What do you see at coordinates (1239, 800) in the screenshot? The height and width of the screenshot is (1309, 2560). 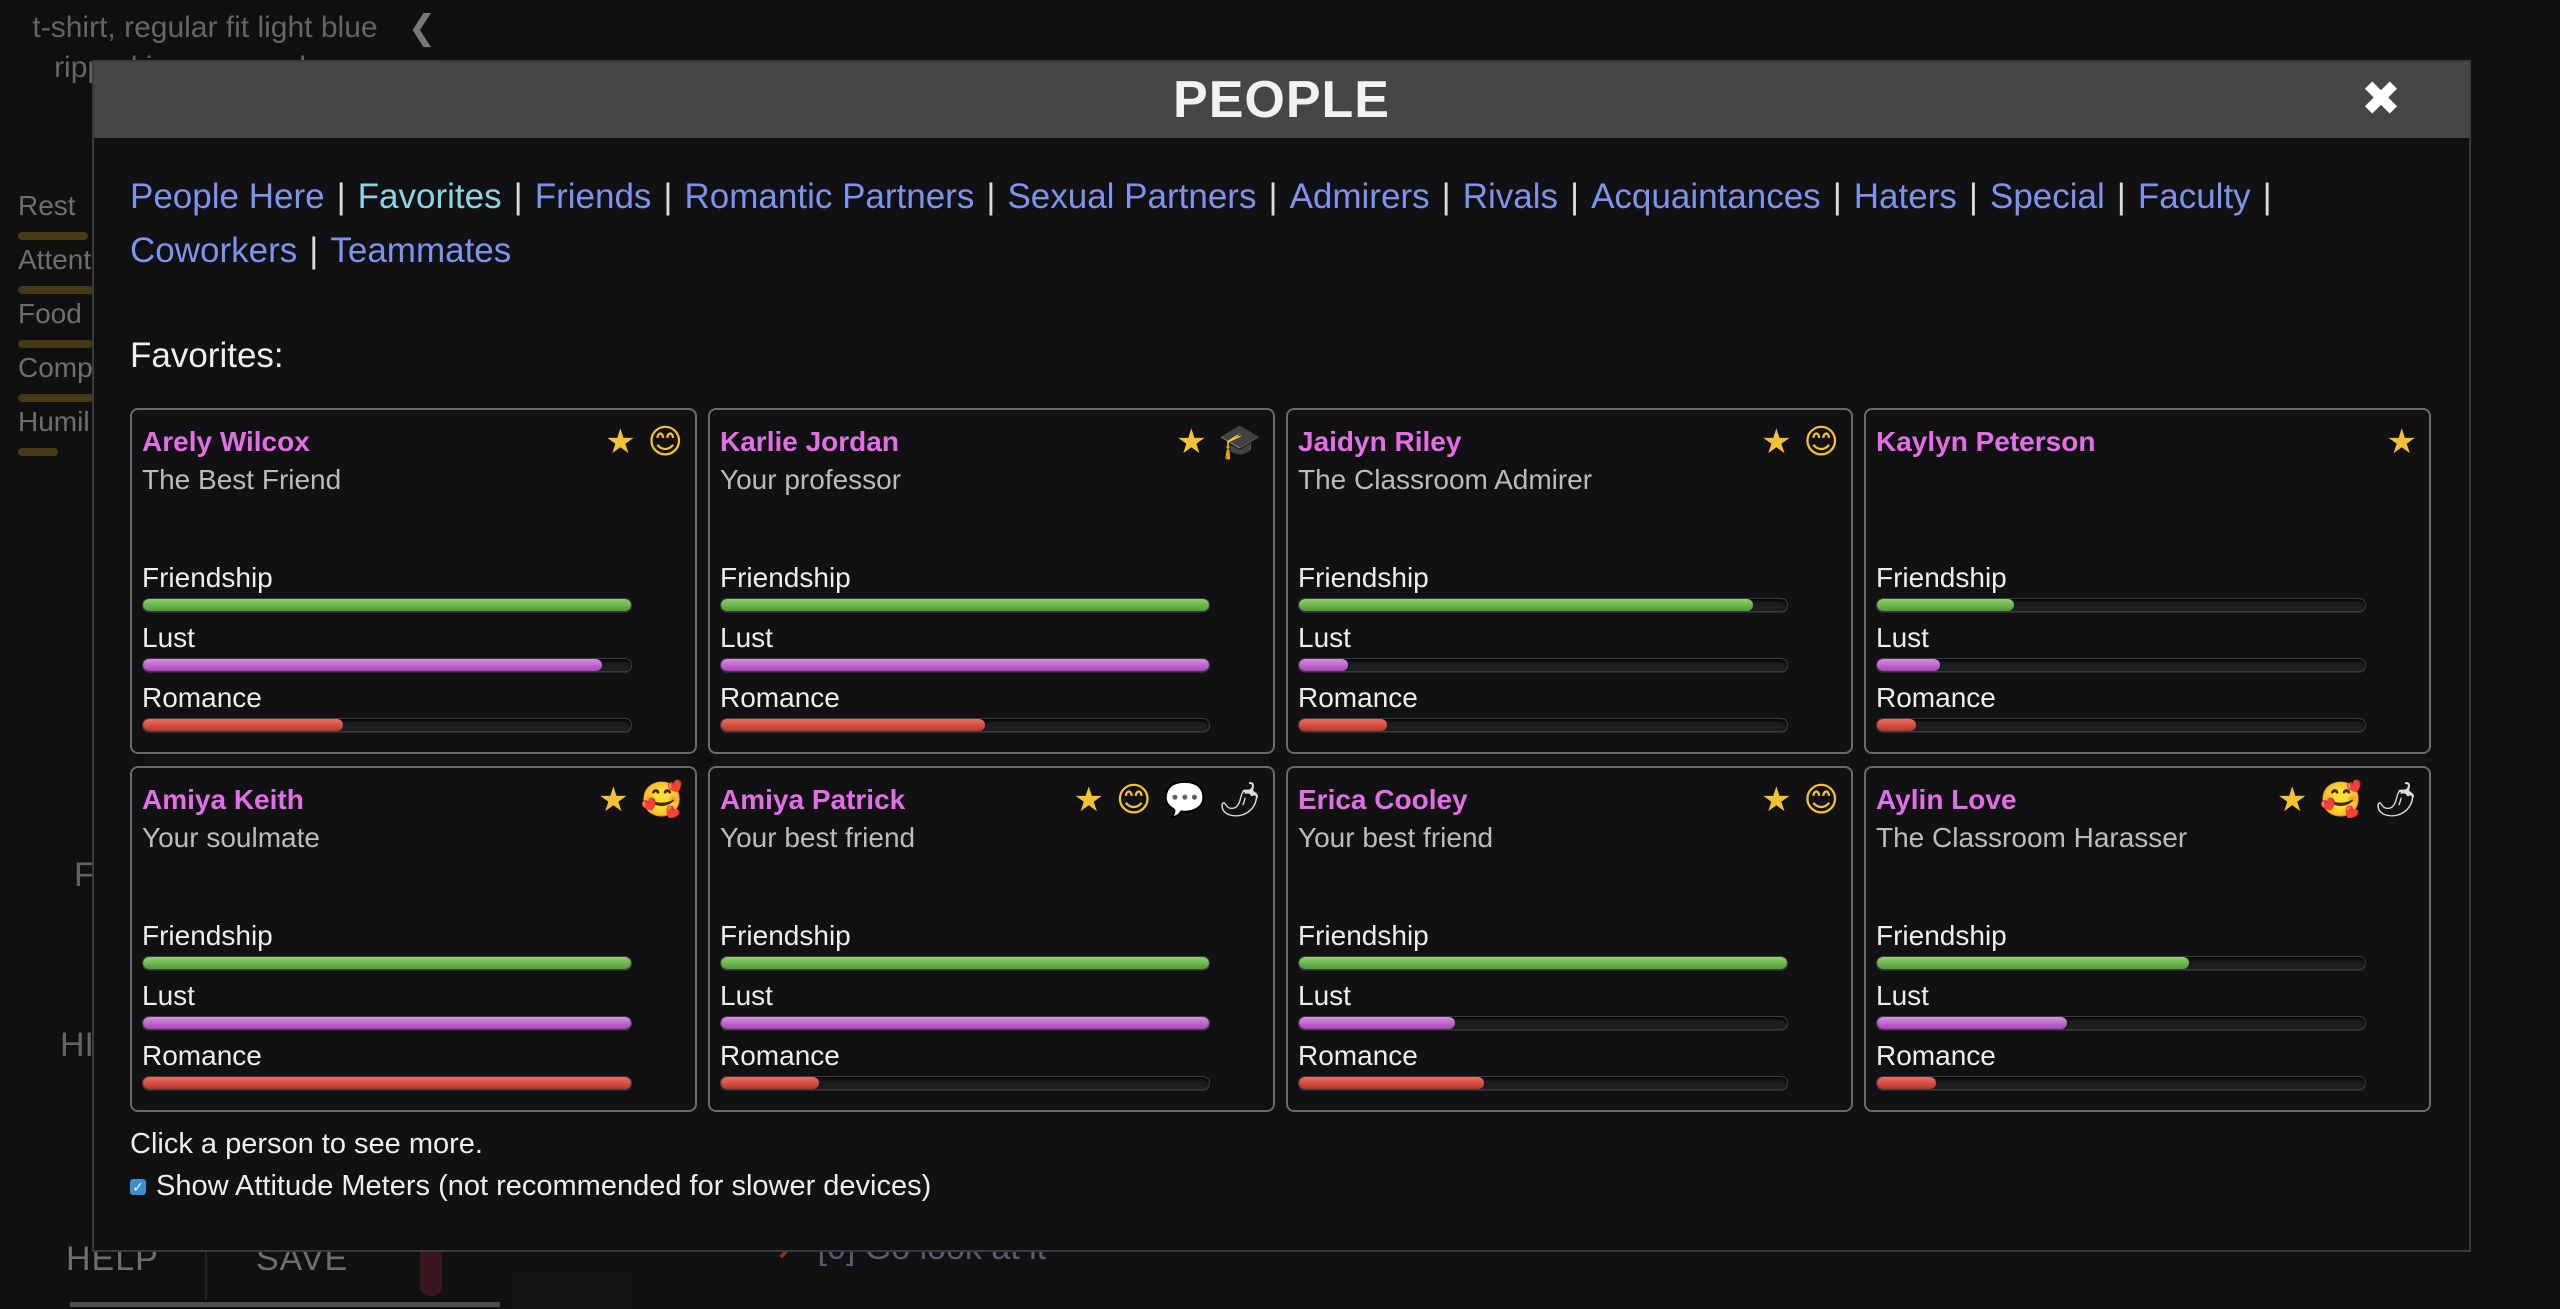 I see `chili-pepper-icon: 🌶` at bounding box center [1239, 800].